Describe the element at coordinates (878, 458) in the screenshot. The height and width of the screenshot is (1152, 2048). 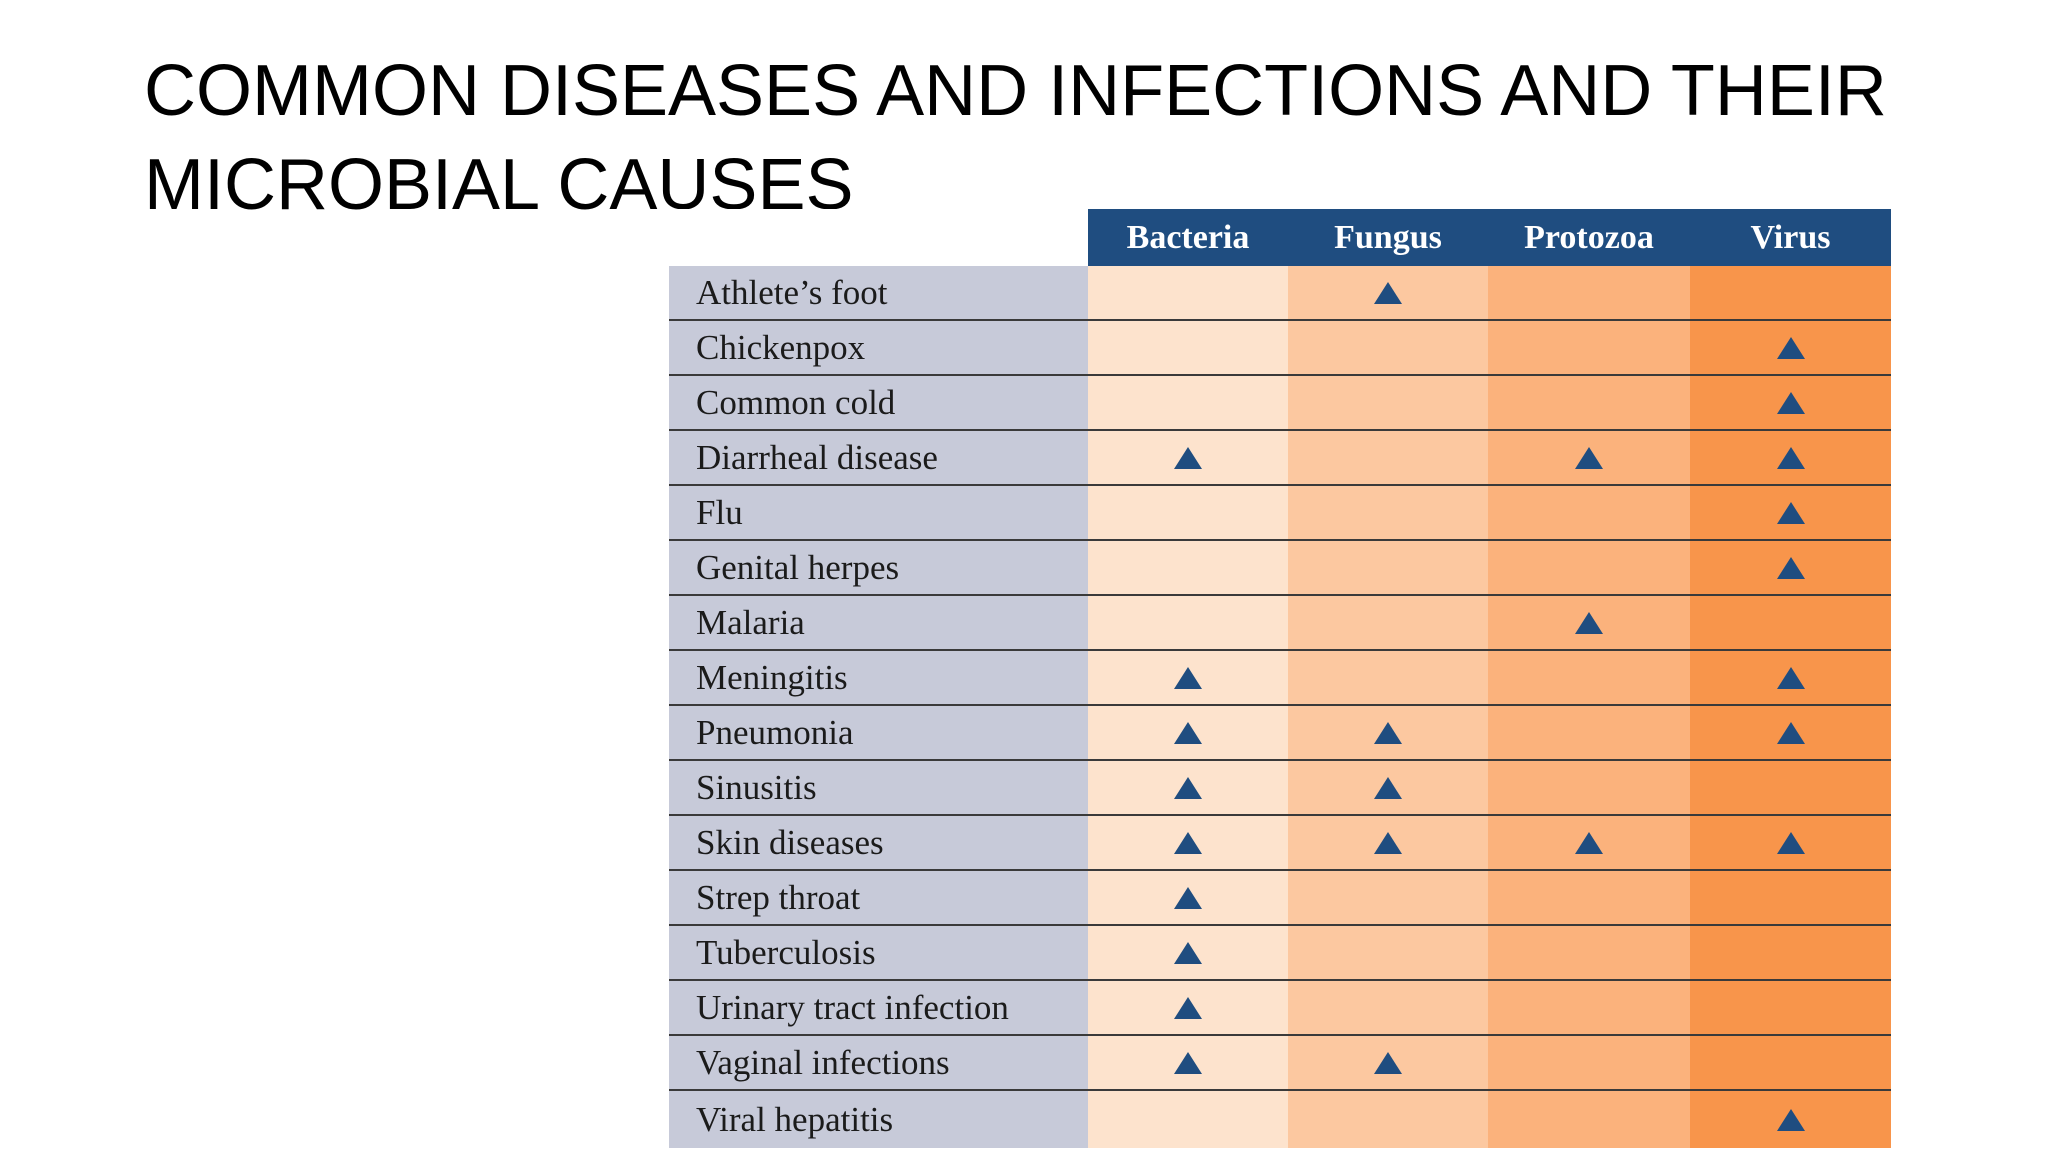
I see `disease-name: Diarrheal disease` at that location.